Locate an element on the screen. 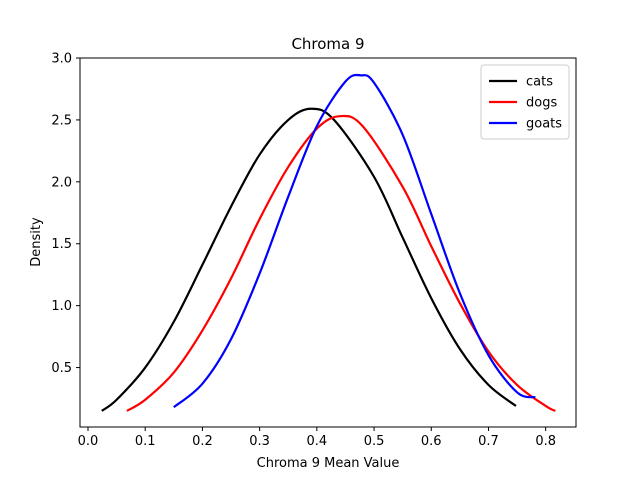  x-tick-label: 0.6 is located at coordinates (431, 441).